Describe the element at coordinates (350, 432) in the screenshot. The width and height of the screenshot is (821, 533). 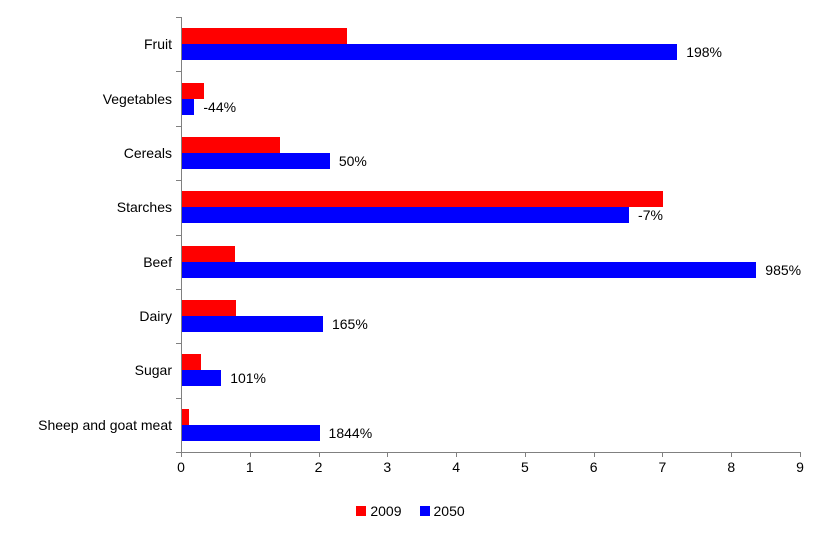
I see `bar-value-label: 1844%` at that location.